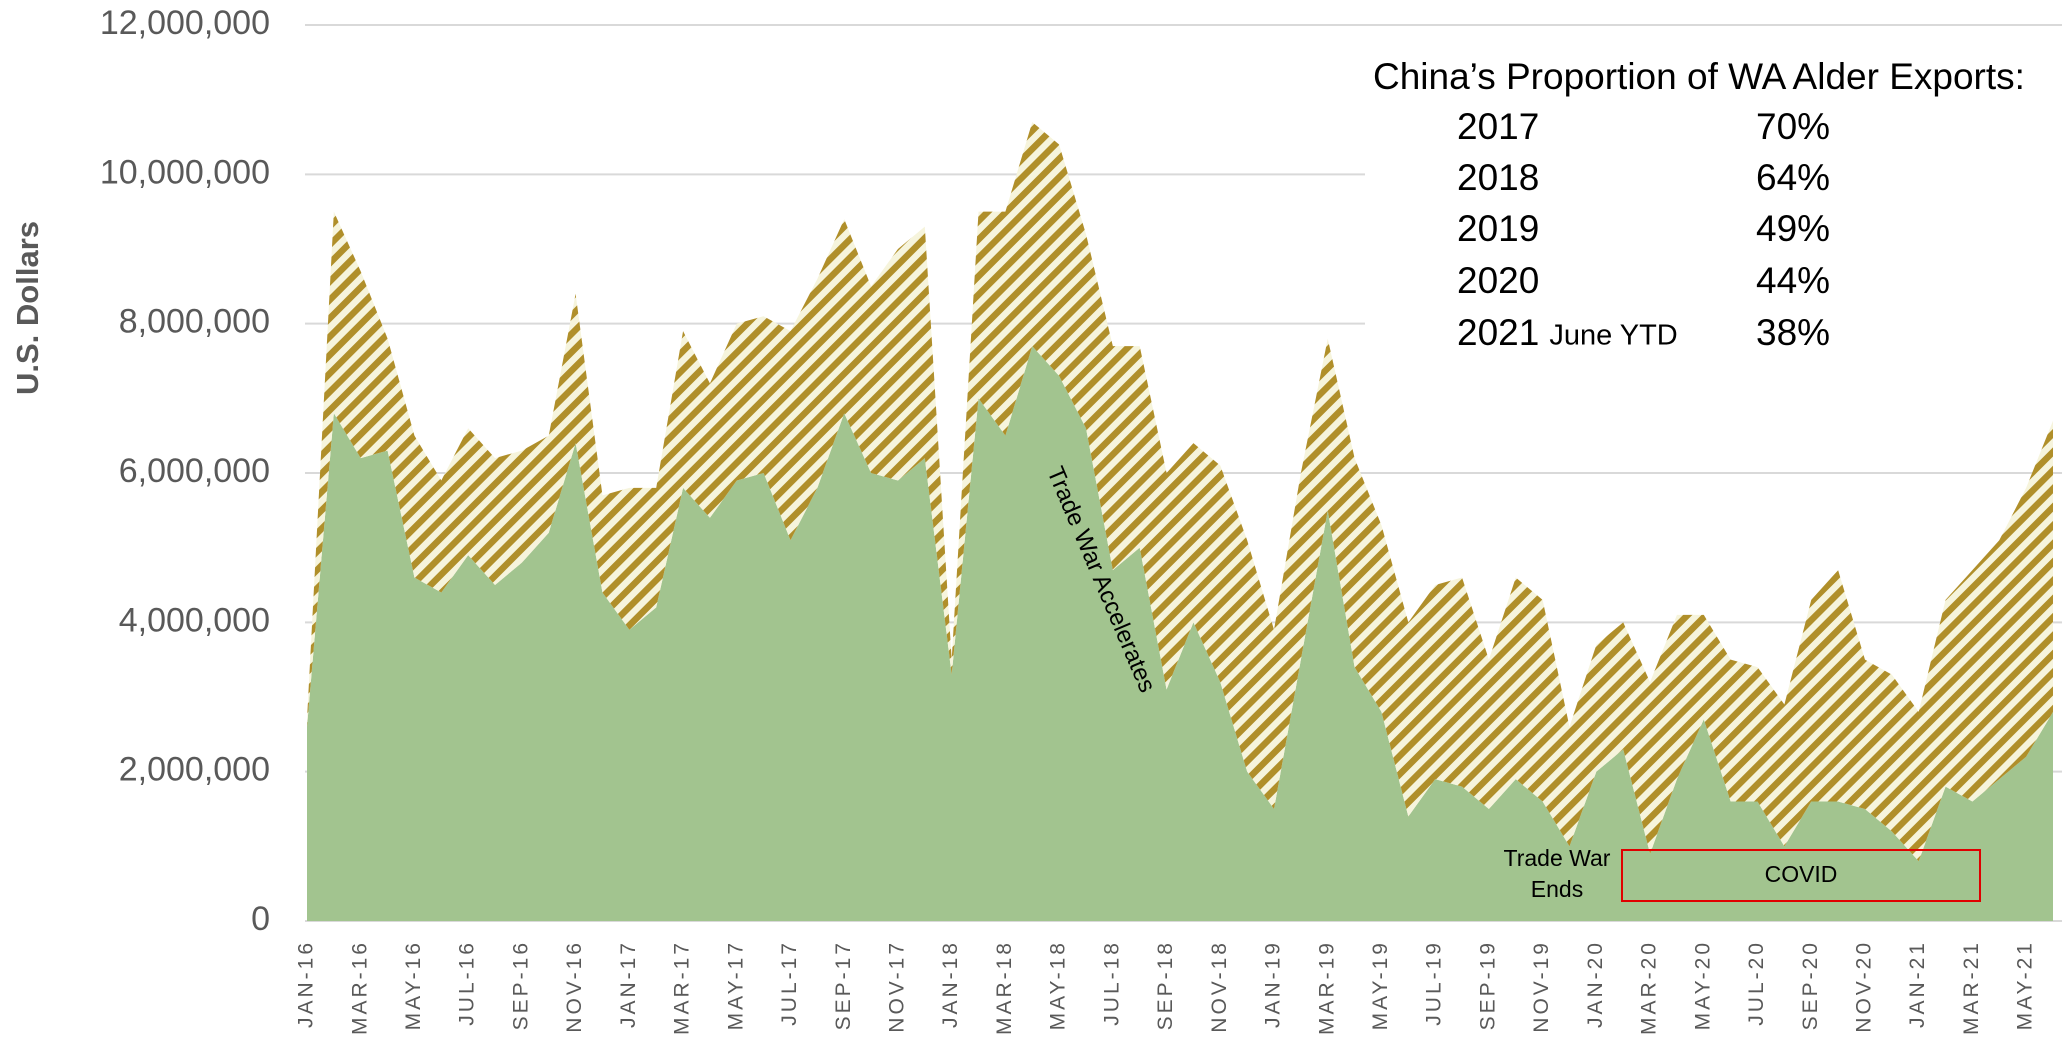 This screenshot has height=1053, width=2066. Describe the element at coordinates (1498, 332) in the screenshot. I see `box-year: 2021` at that location.